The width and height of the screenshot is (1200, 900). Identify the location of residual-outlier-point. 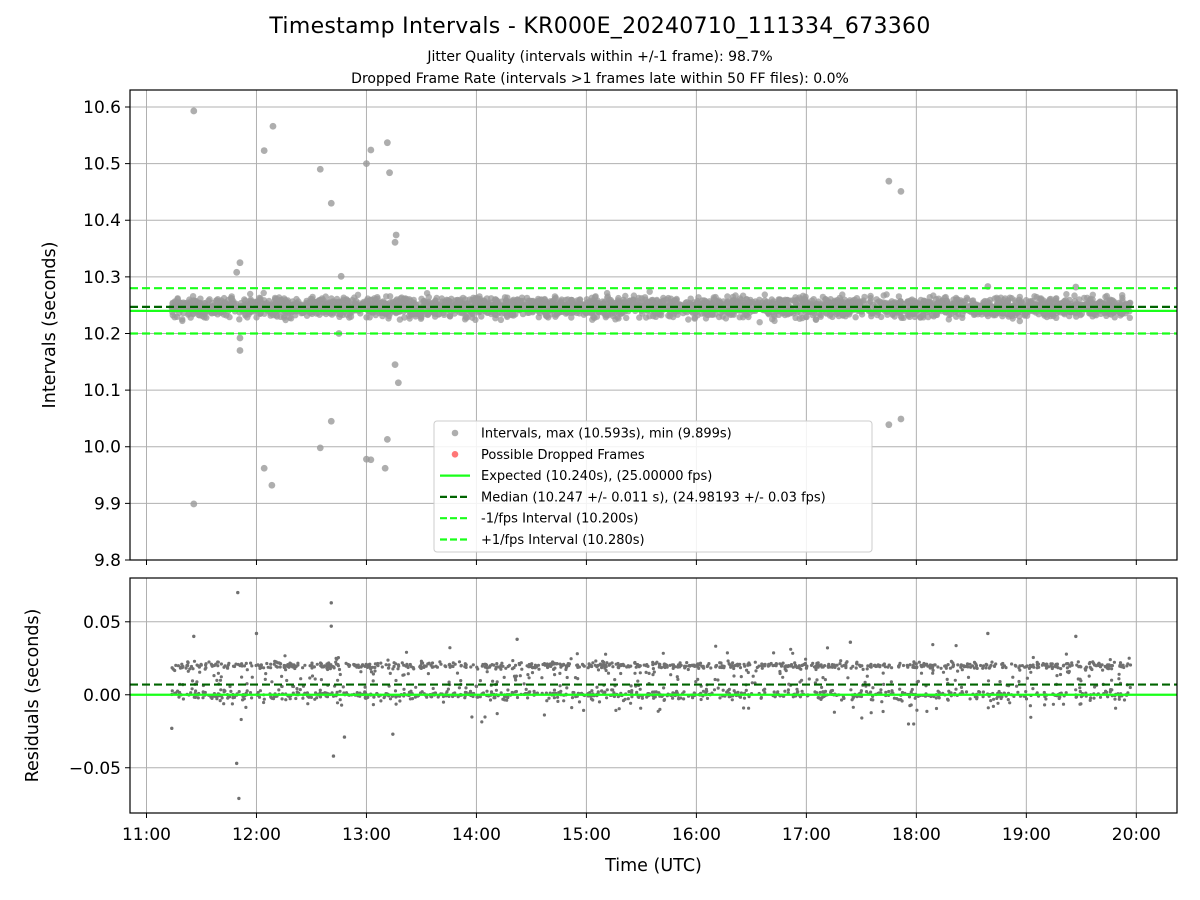
(1076, 636).